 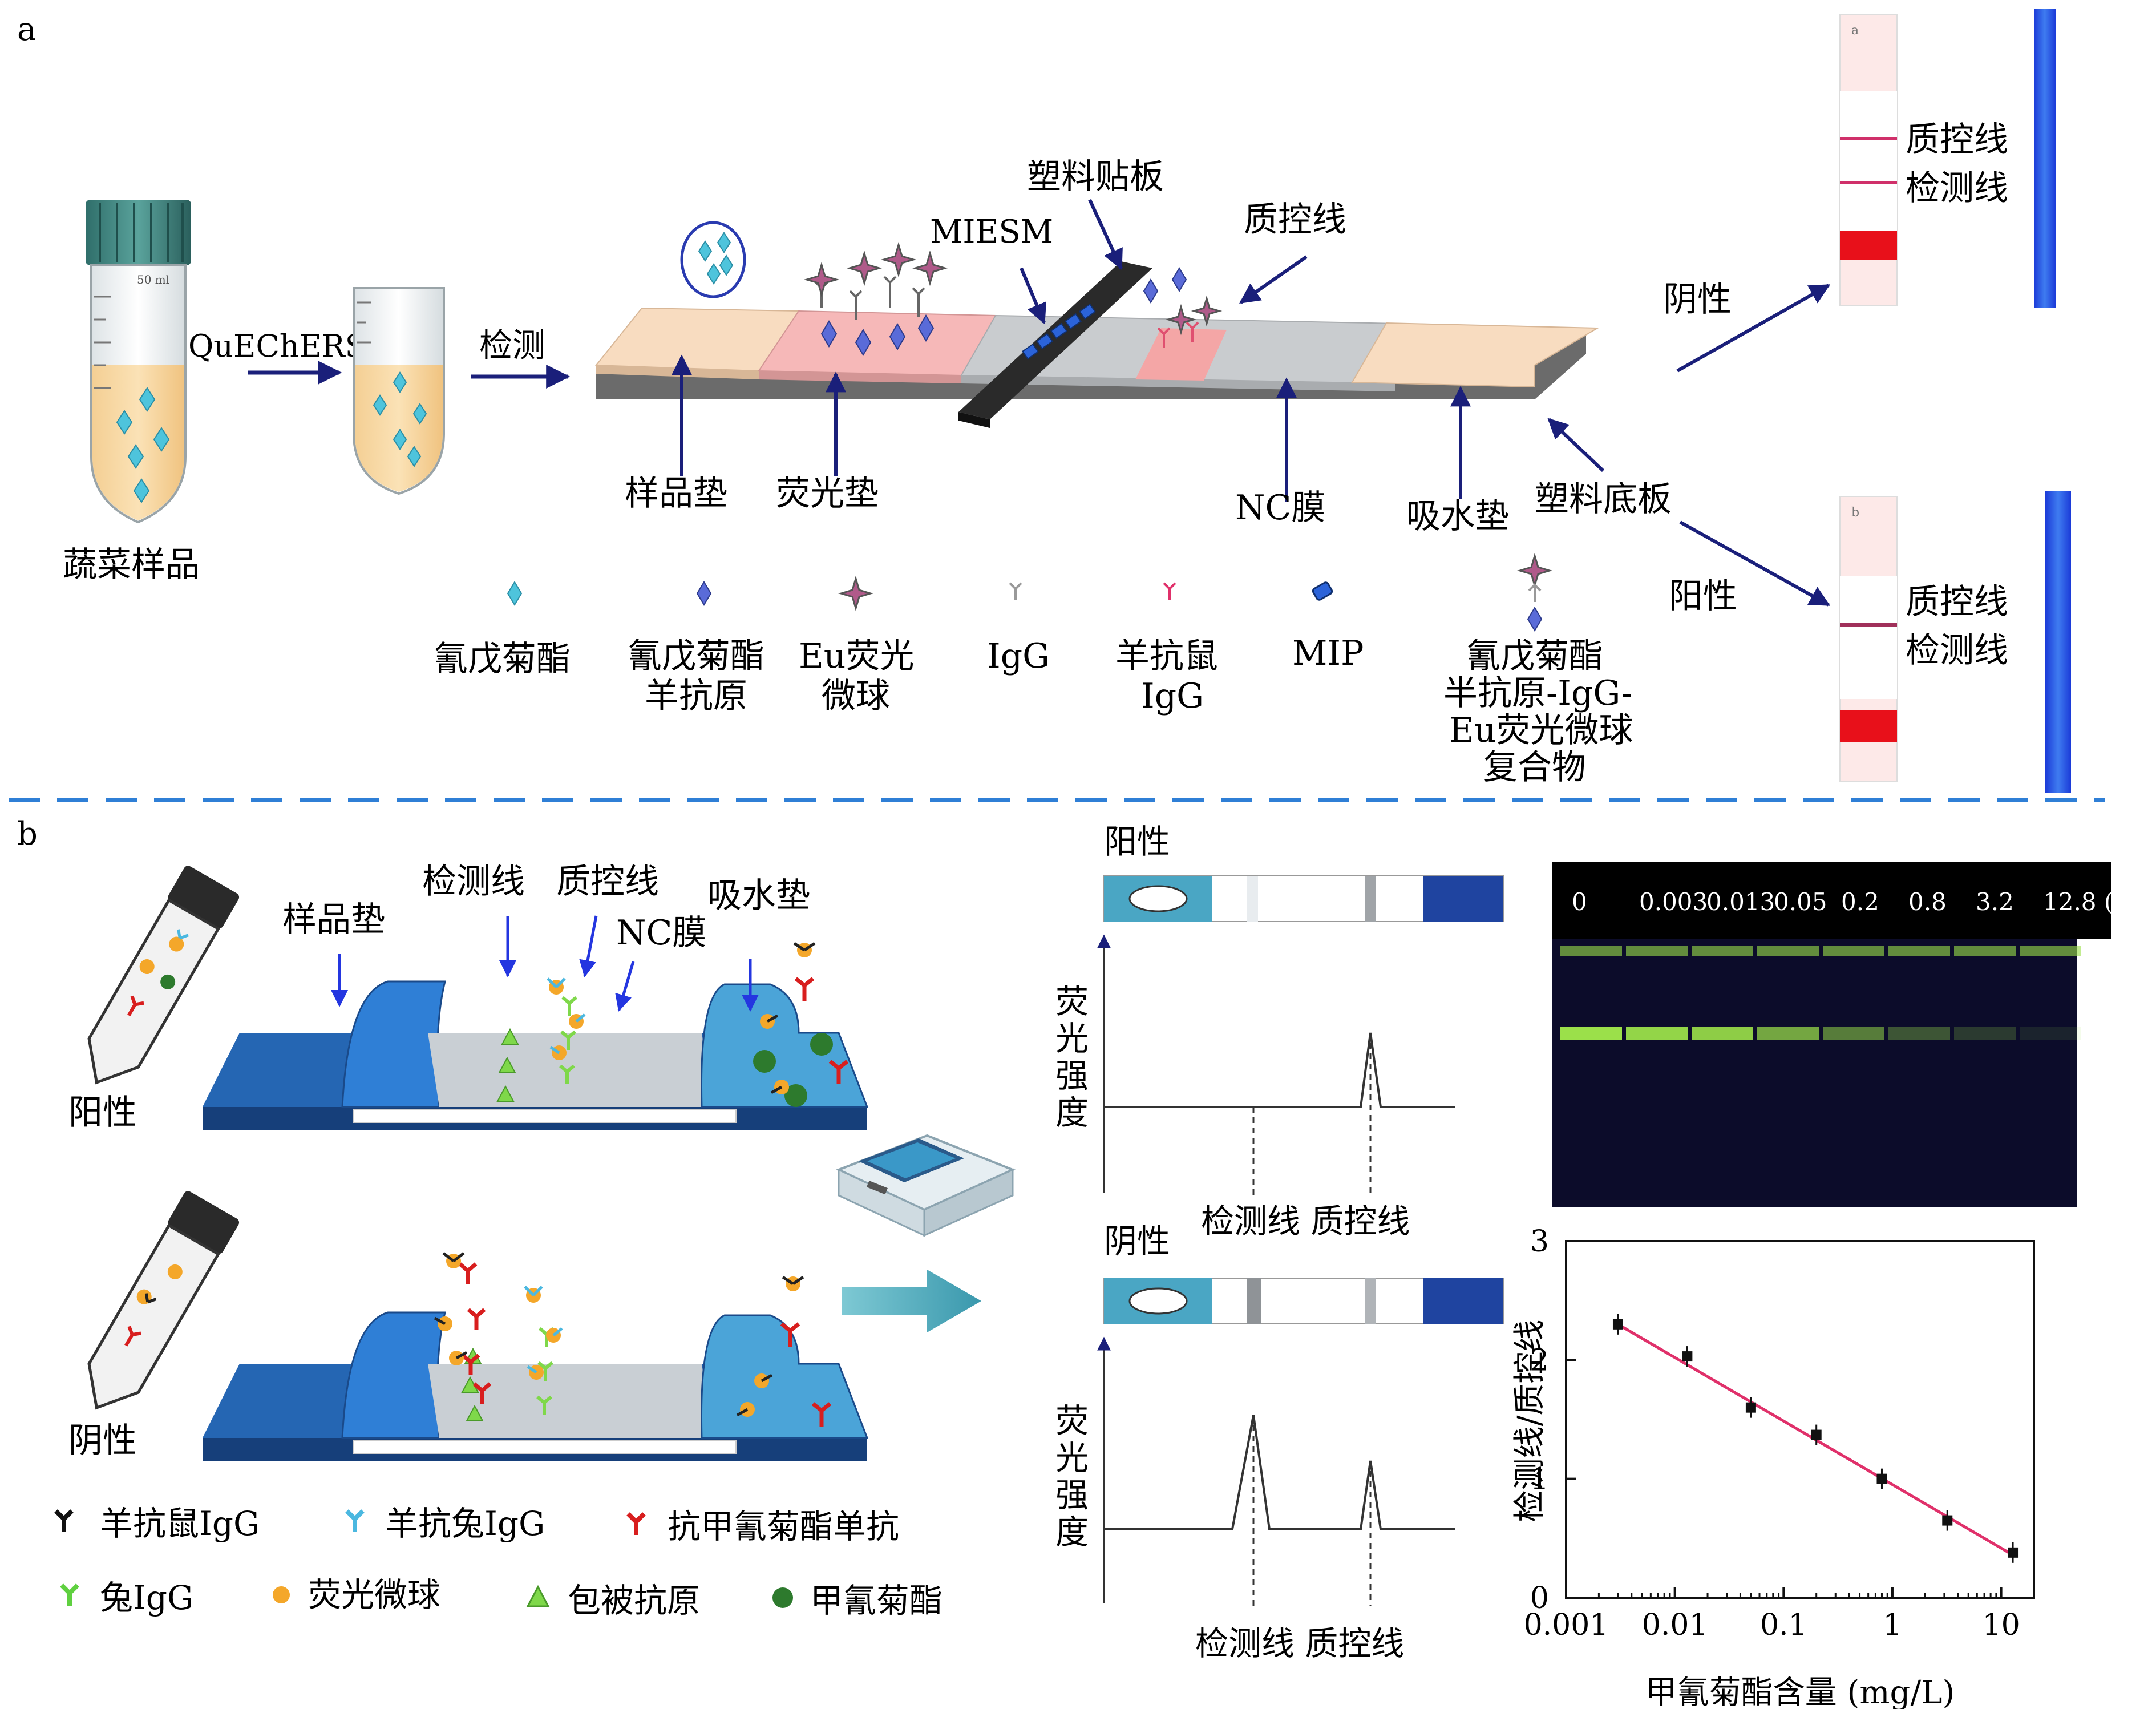 What do you see at coordinates (1322, 591) in the screenshot?
I see `legend-mip-icon` at bounding box center [1322, 591].